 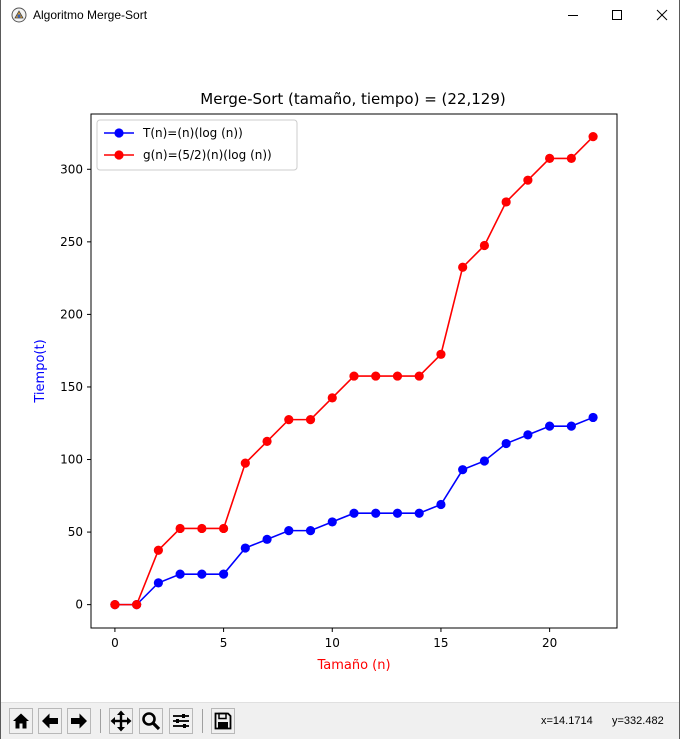 I want to click on back-button, so click(x=50, y=721).